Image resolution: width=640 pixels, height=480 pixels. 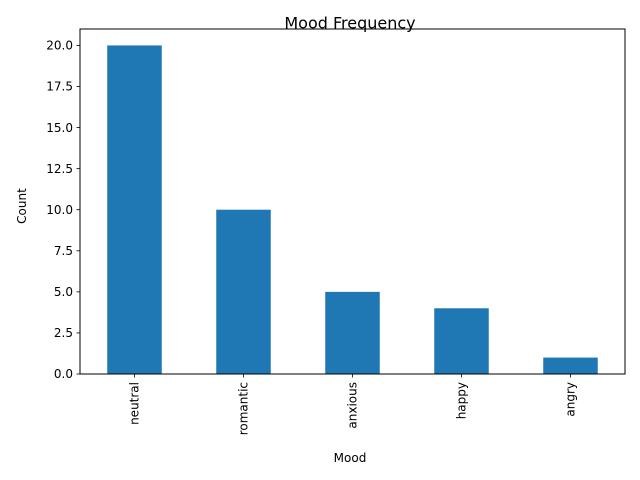 I want to click on bar-neutral, so click(x=134, y=210).